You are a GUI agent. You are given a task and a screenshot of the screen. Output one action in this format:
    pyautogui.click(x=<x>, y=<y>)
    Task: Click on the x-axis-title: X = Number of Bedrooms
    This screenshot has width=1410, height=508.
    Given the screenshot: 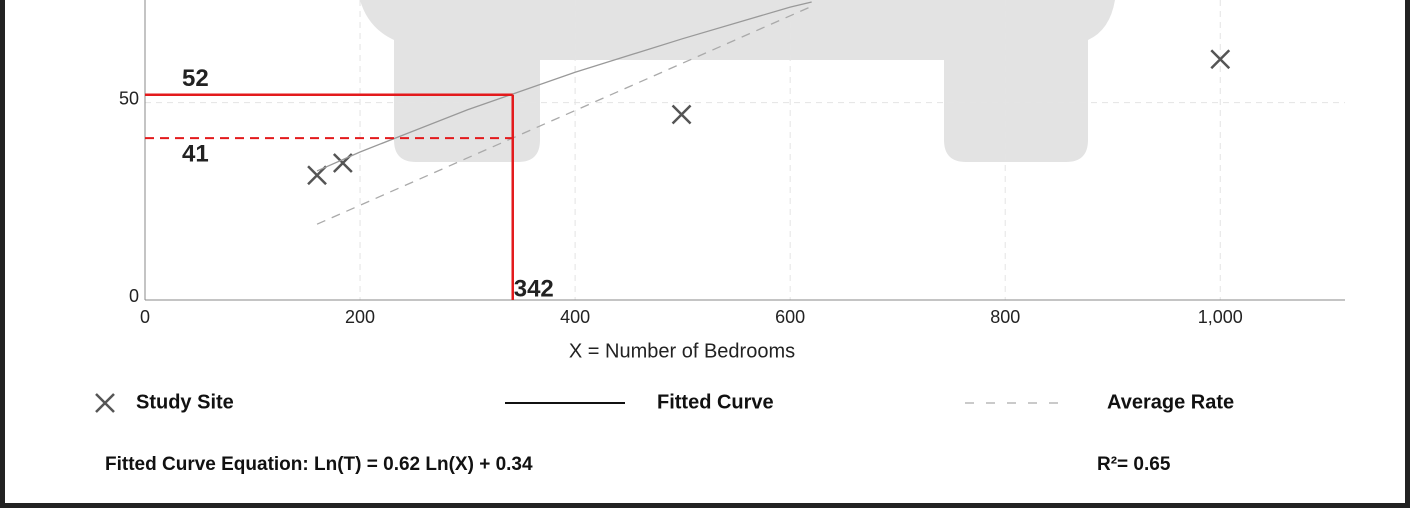 What is the action you would take?
    pyautogui.click(x=682, y=351)
    